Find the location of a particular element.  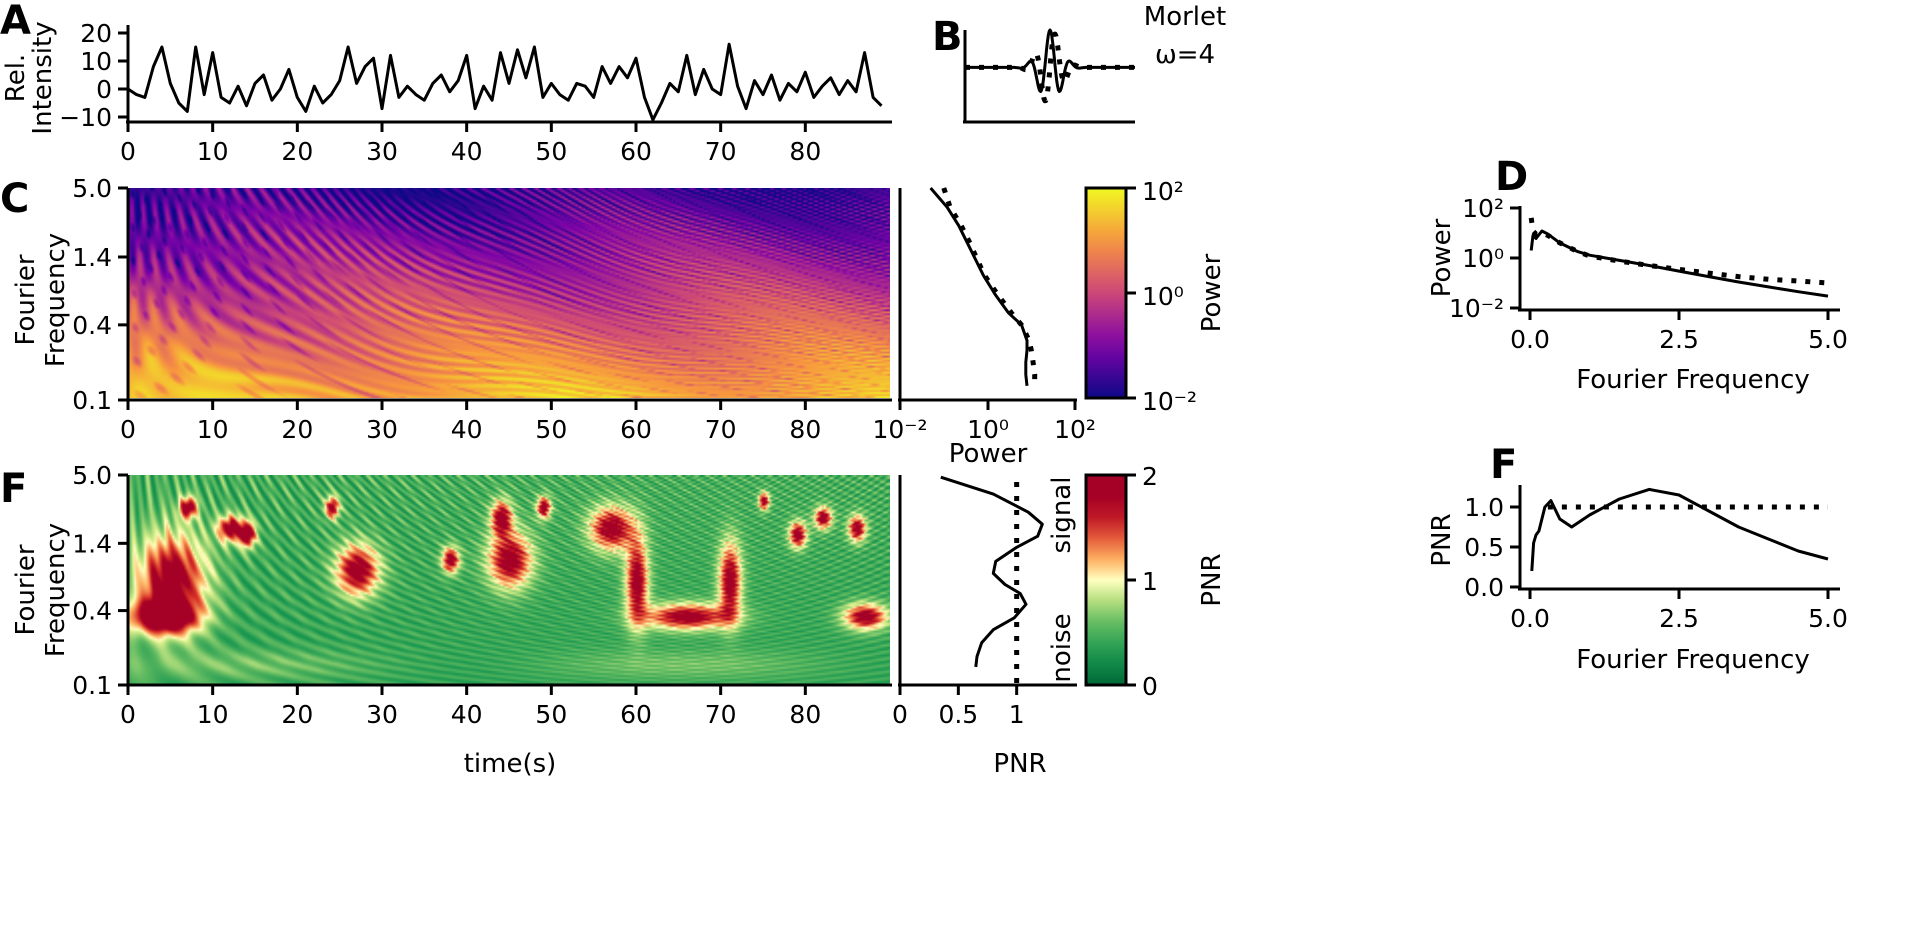

f-x-tick-label: 10 is located at coordinates (213, 714).